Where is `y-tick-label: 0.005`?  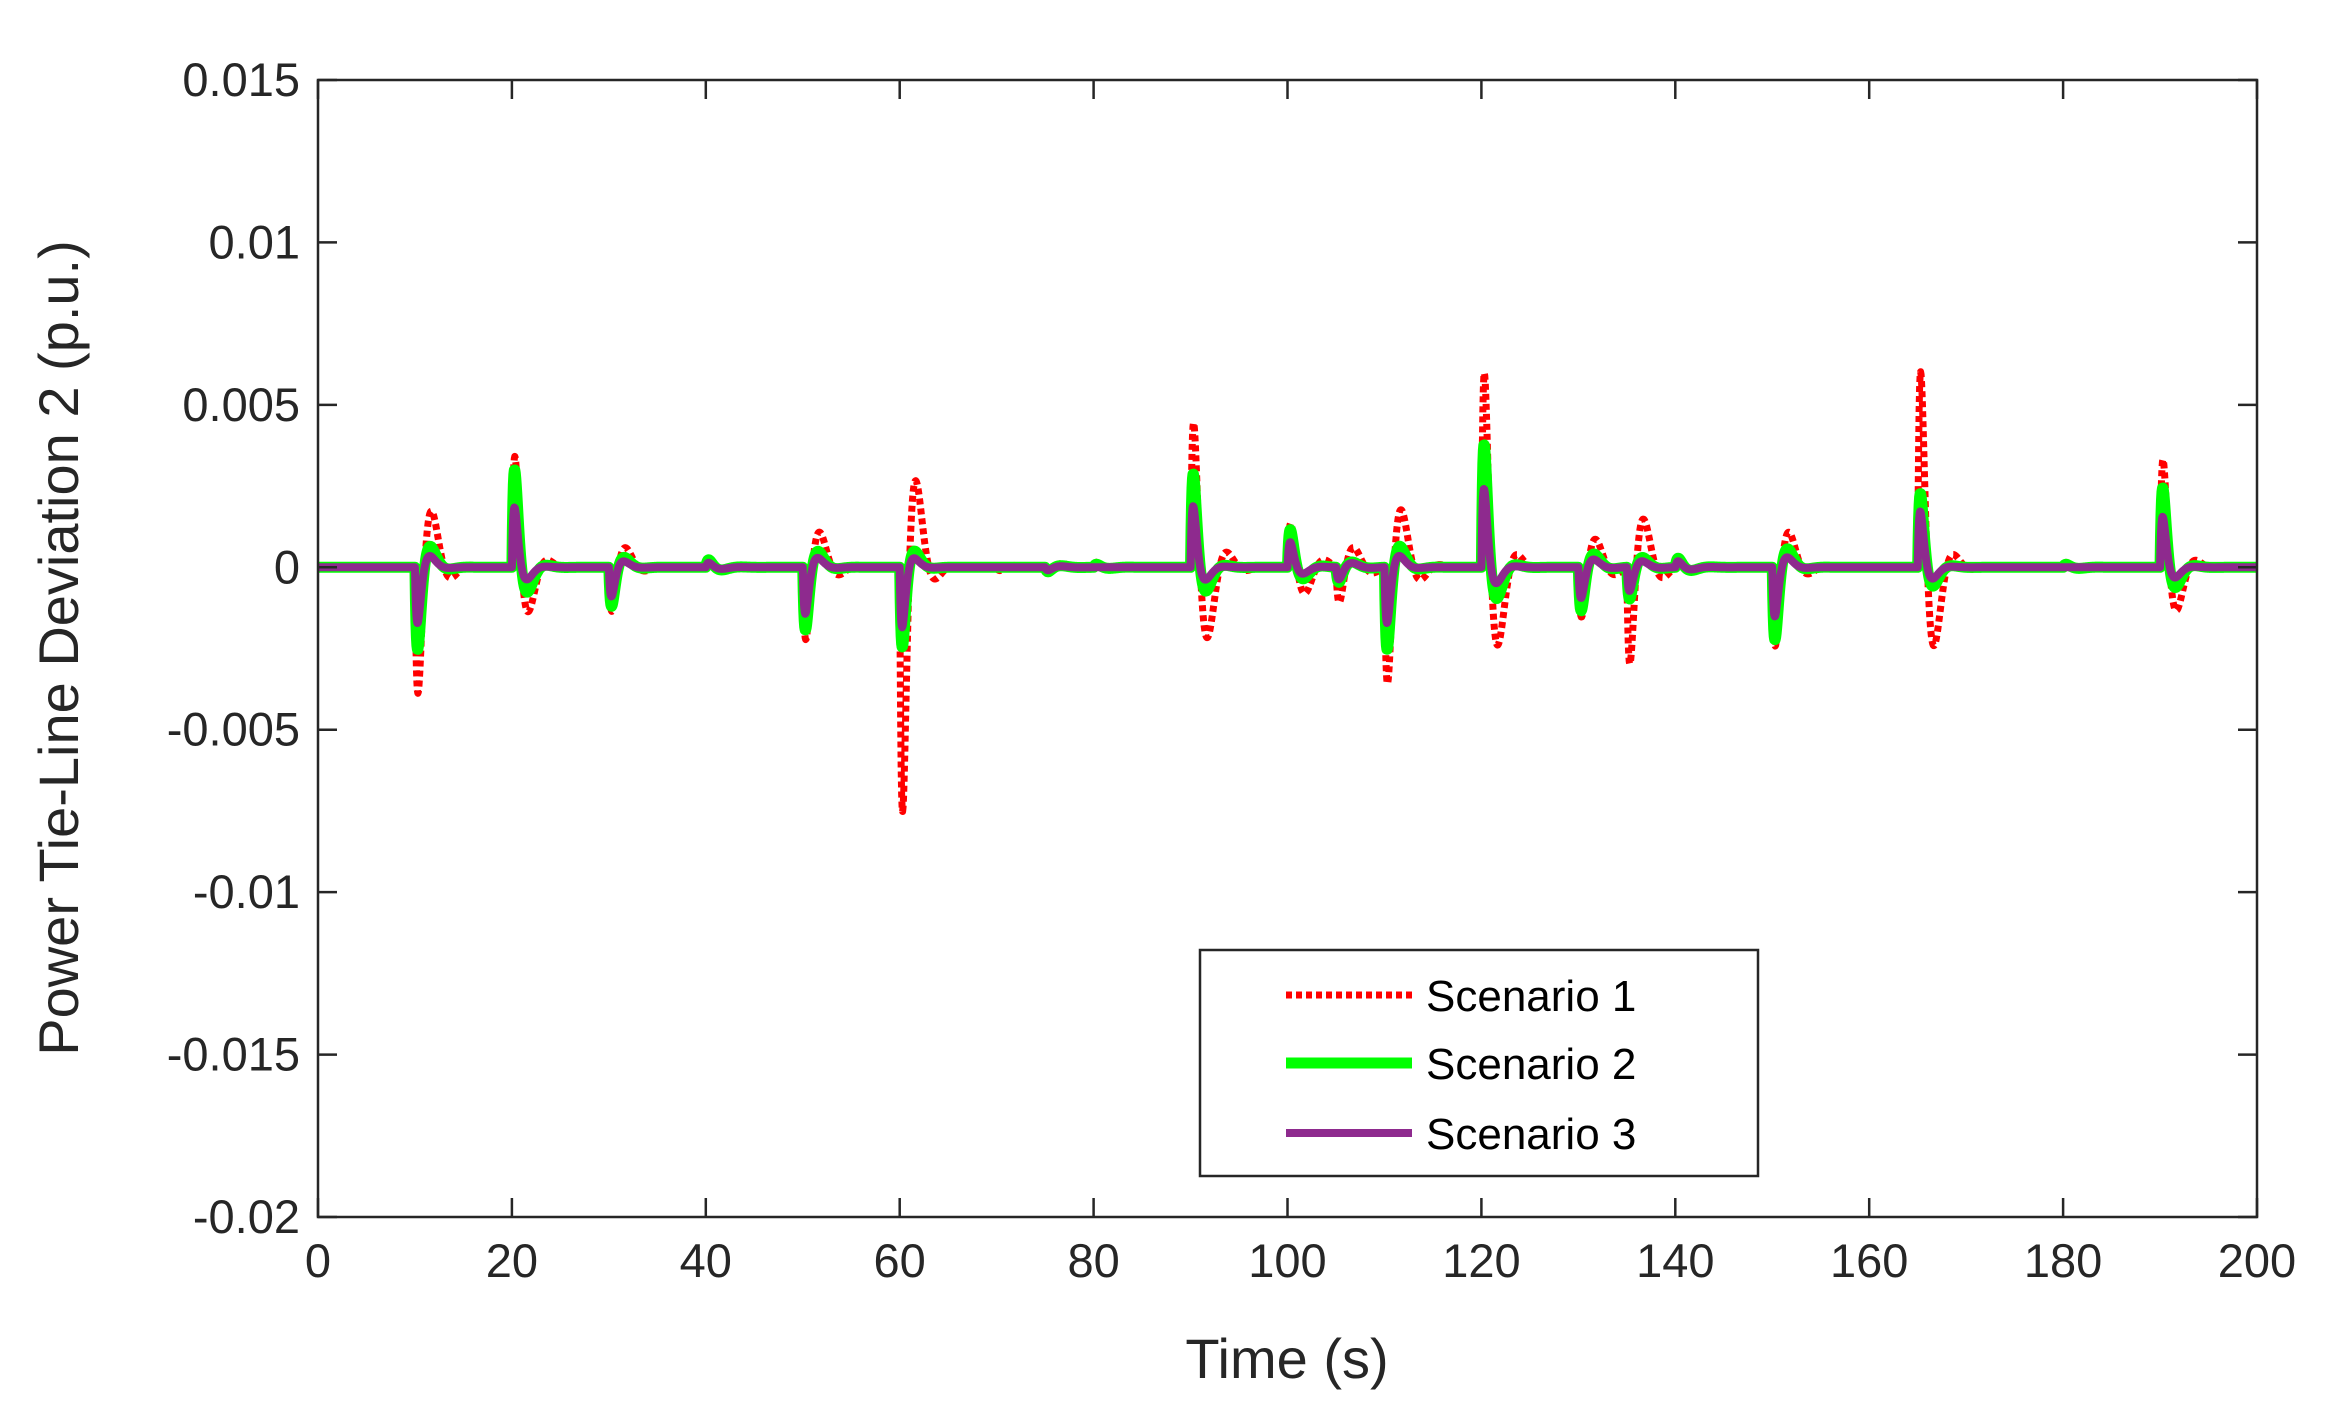 y-tick-label: 0.005 is located at coordinates (241, 404).